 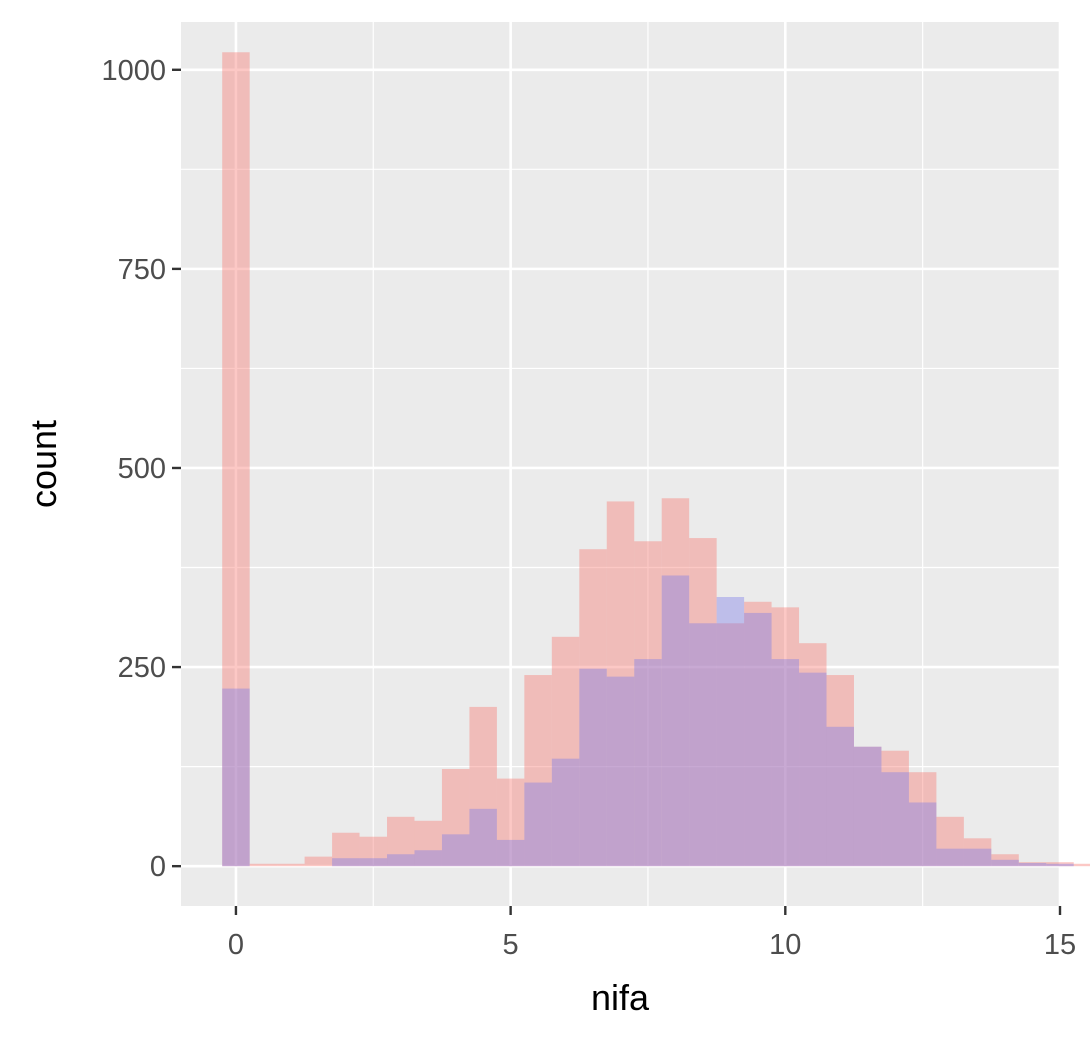 I want to click on x-tick-label: 15, so click(x=1060, y=945).